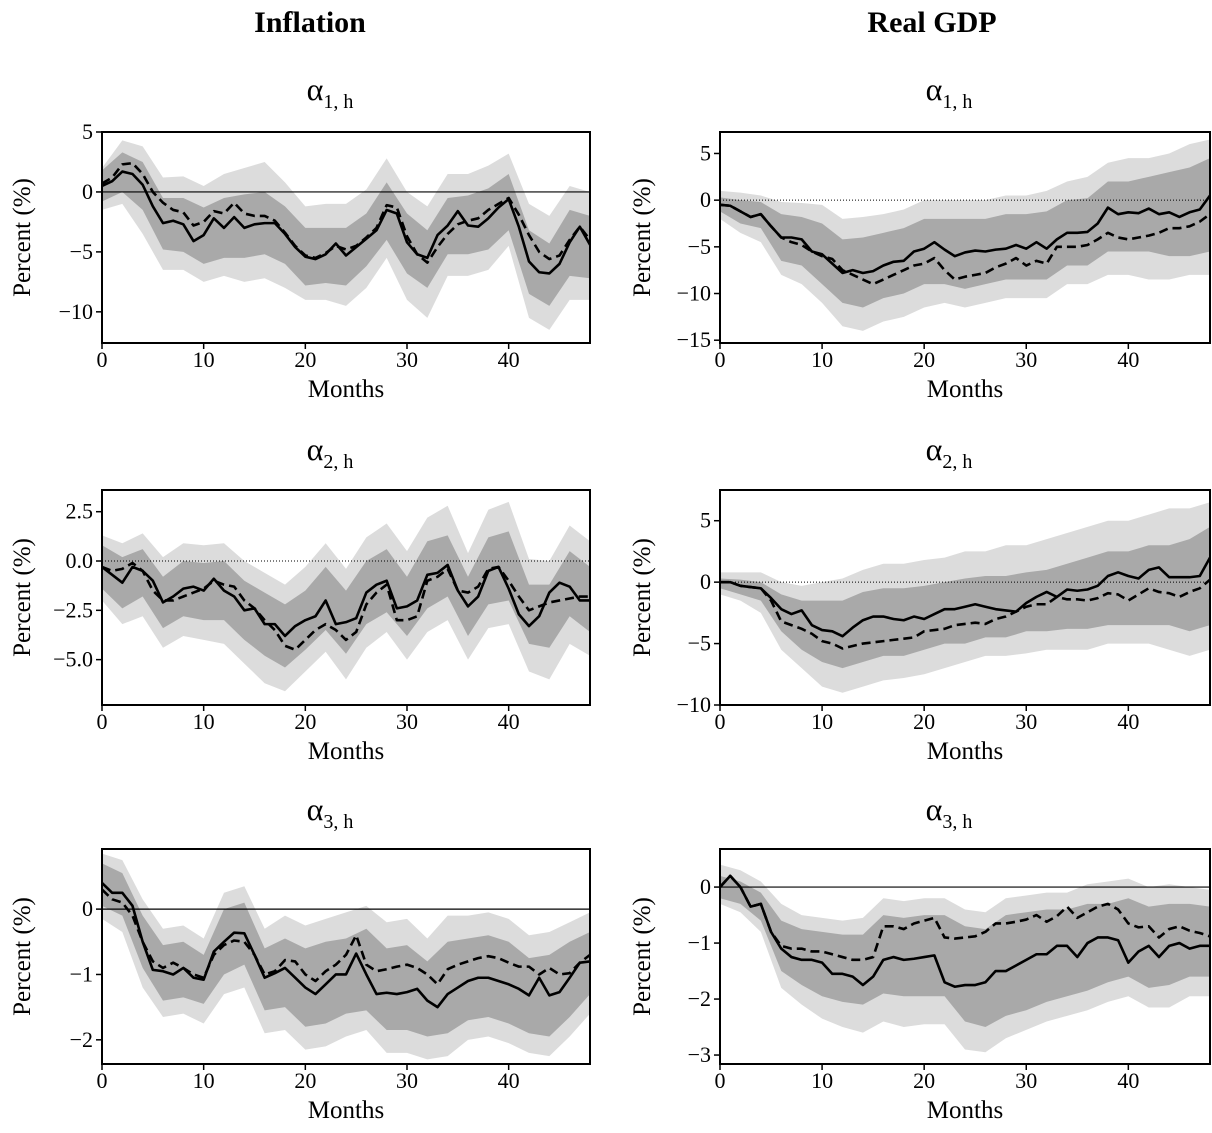 Image resolution: width=1212 pixels, height=1133 pixels. What do you see at coordinates (80, 560) in the screenshot?
I see `y-tick-label: 0.0` at bounding box center [80, 560].